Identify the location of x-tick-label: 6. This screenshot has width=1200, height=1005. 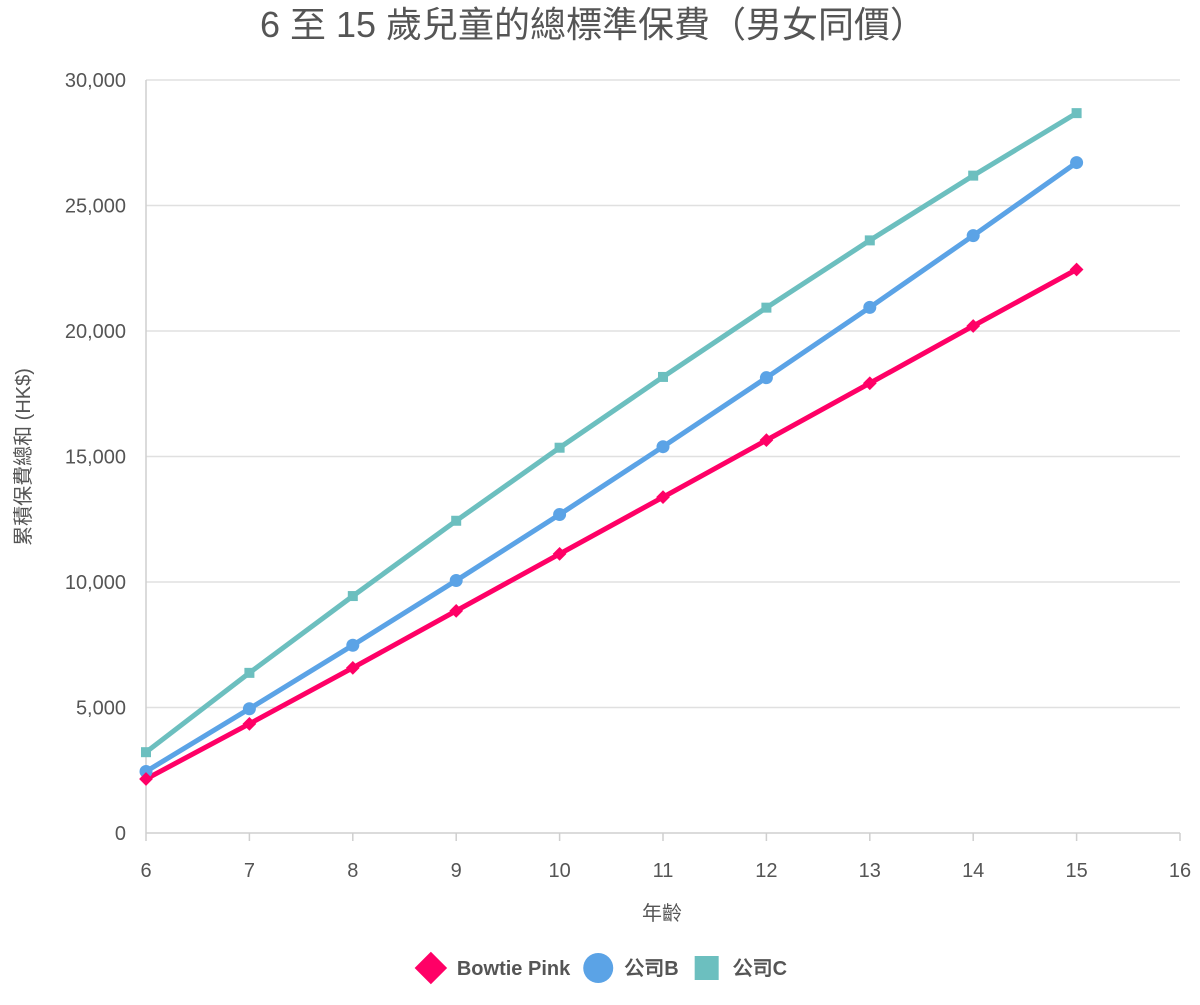
(145, 871).